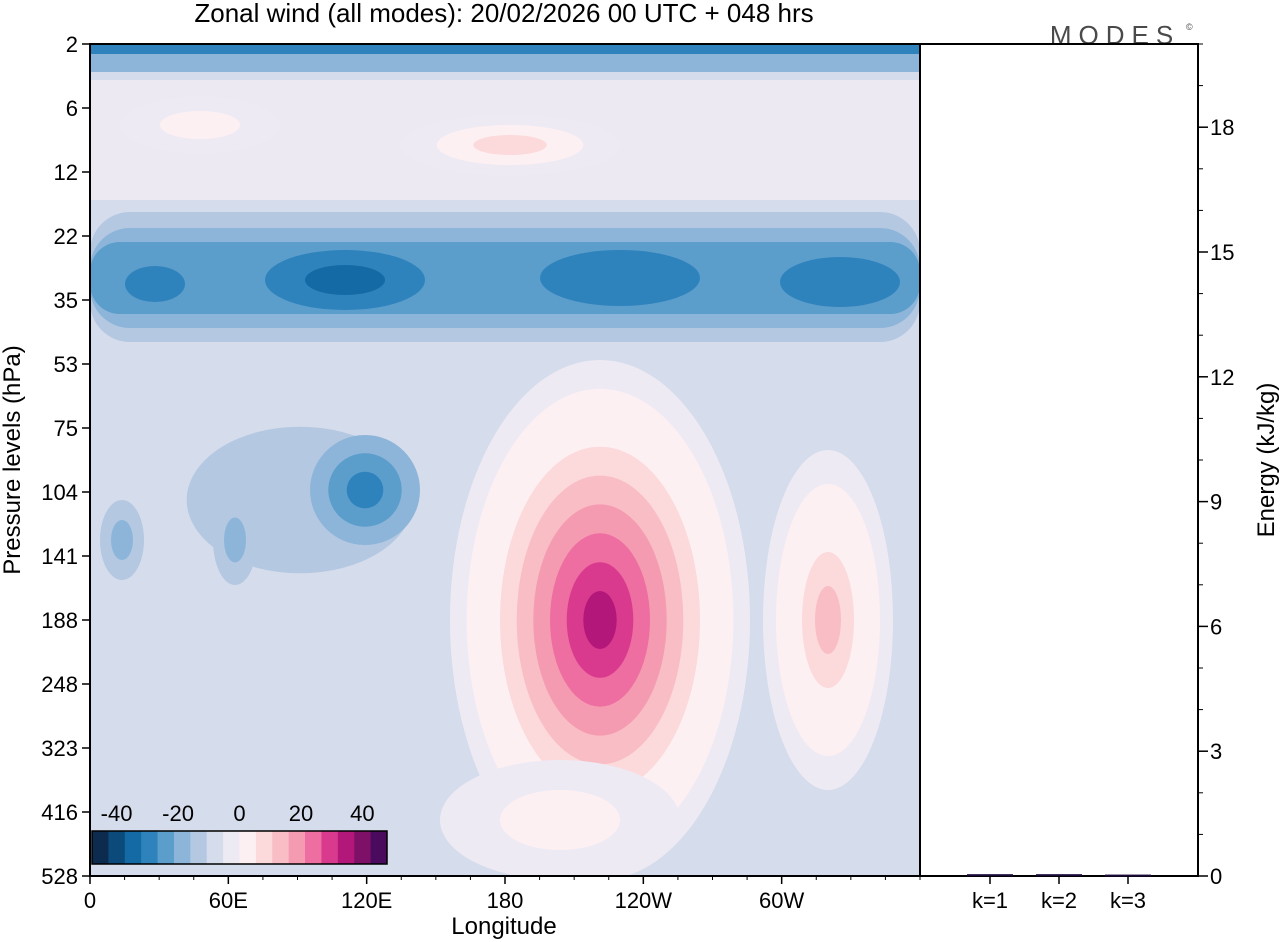 The width and height of the screenshot is (1280, 942). I want to click on upper-pink-mid-level, so click(510, 145).